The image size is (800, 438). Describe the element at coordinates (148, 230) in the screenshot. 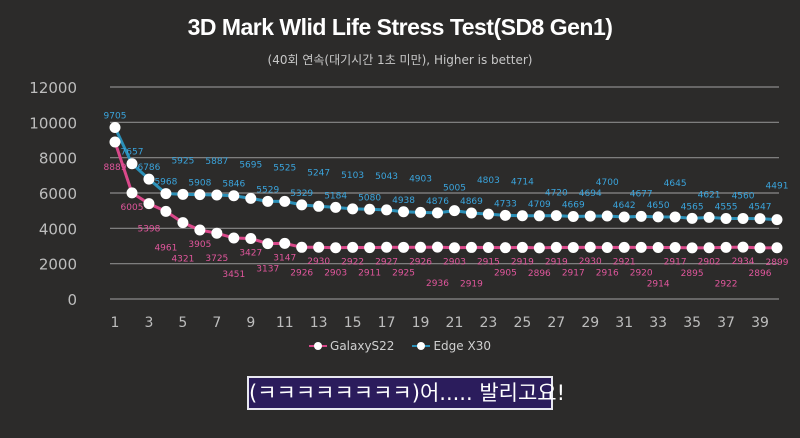

I see `data-label: 5398` at that location.